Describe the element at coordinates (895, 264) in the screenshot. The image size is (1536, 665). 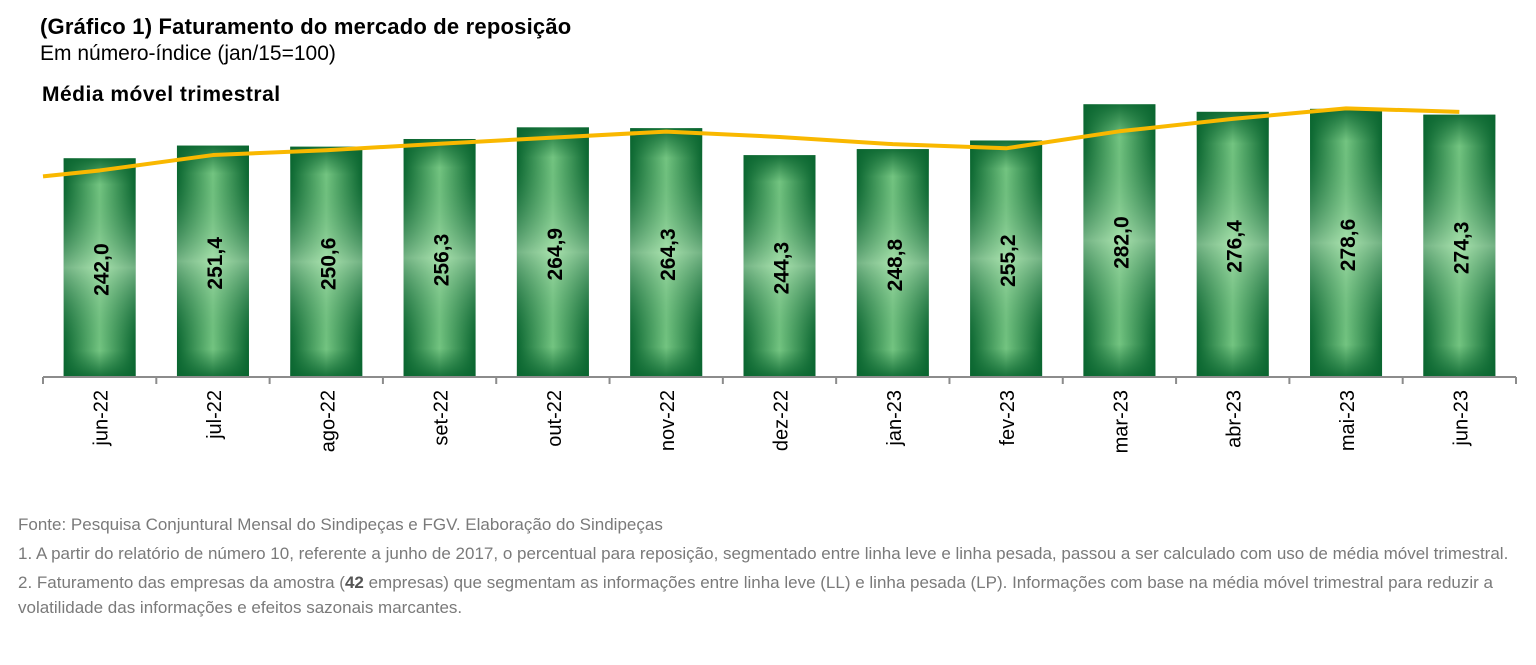
I see `bar-data-label: 248,8` at that location.